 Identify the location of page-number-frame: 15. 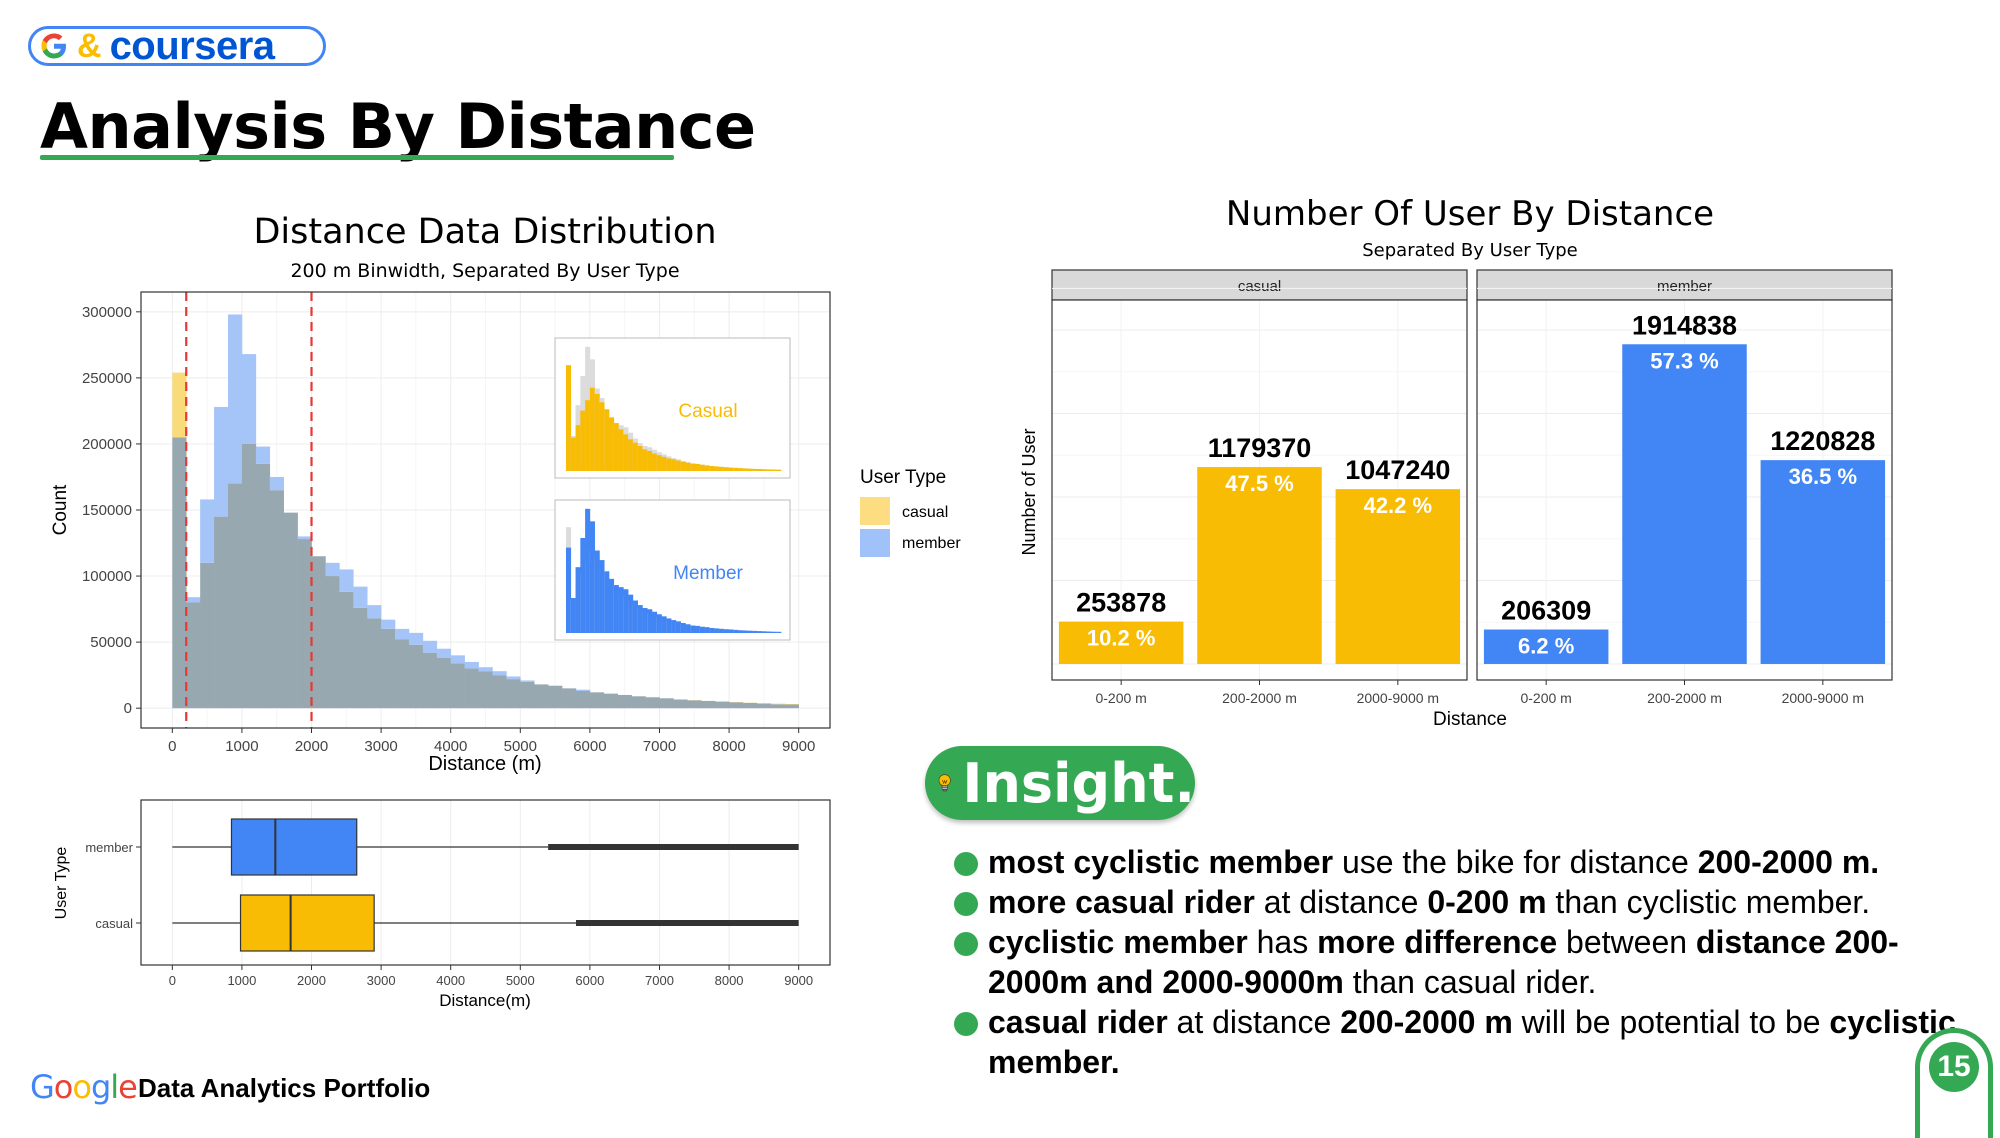
(1954, 1083).